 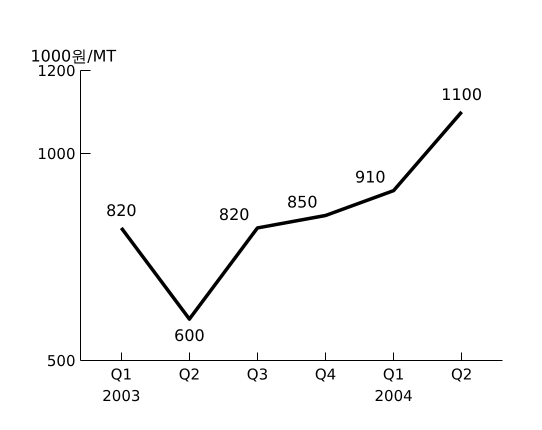 What do you see at coordinates (461, 94) in the screenshot?
I see `data-label: 1100` at bounding box center [461, 94].